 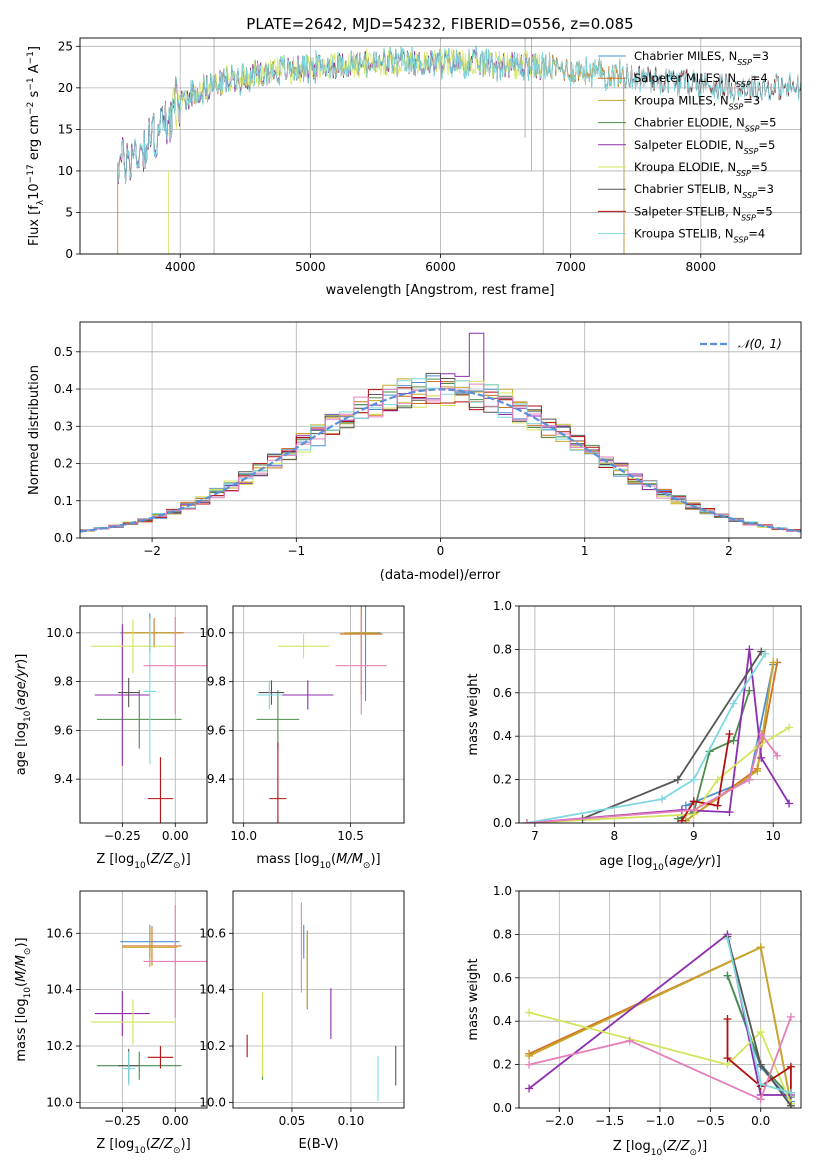 I want to click on mass_vs_Z-frame, so click(x=143, y=999).